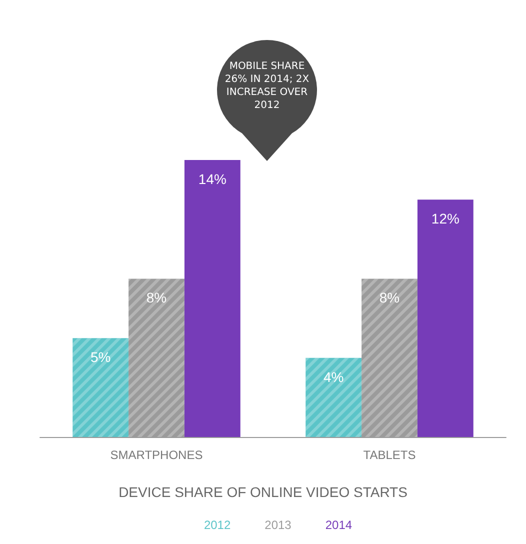  Describe the element at coordinates (278, 525) in the screenshot. I see `text: 2013` at that location.